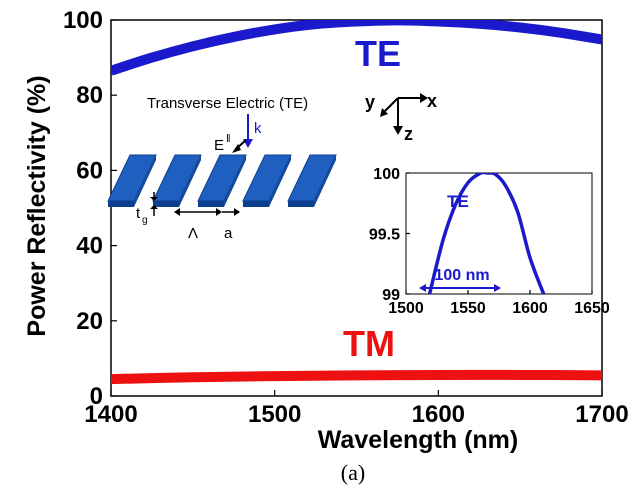 The image size is (642, 498). What do you see at coordinates (258, 128) in the screenshot?
I see `k-label: k` at bounding box center [258, 128].